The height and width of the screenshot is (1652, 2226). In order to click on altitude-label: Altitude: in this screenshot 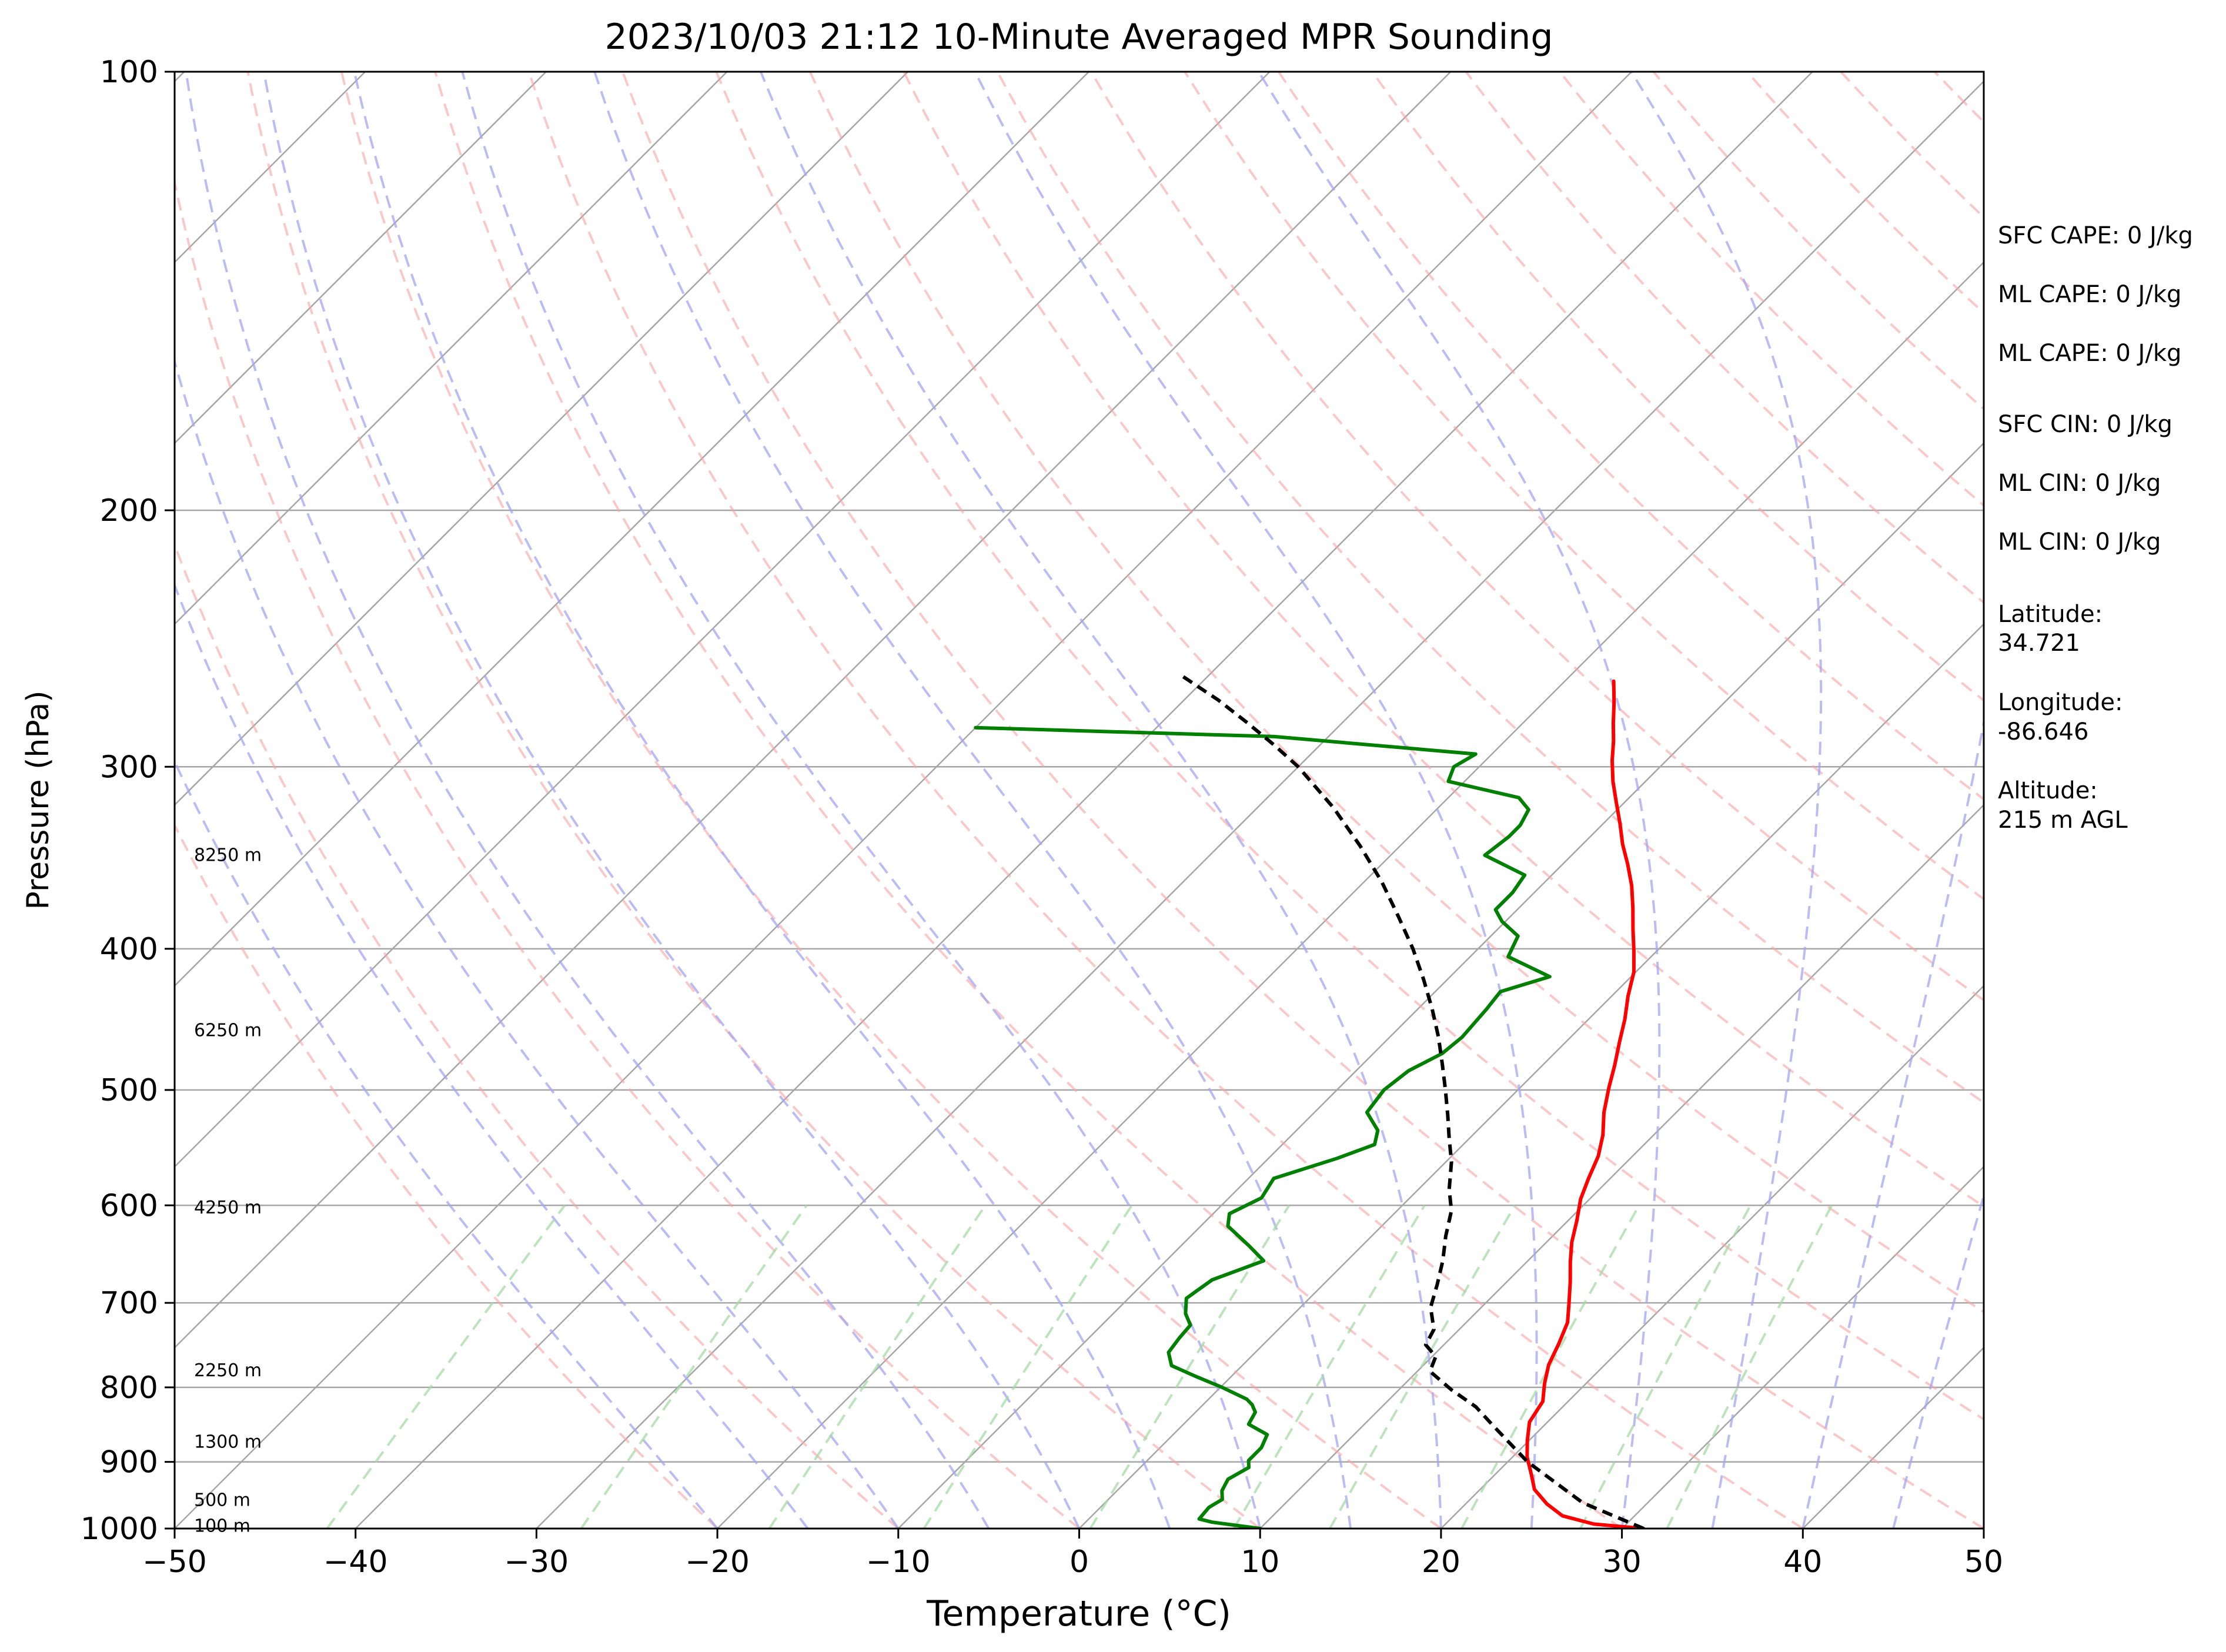, I will do `click(2048, 791)`.